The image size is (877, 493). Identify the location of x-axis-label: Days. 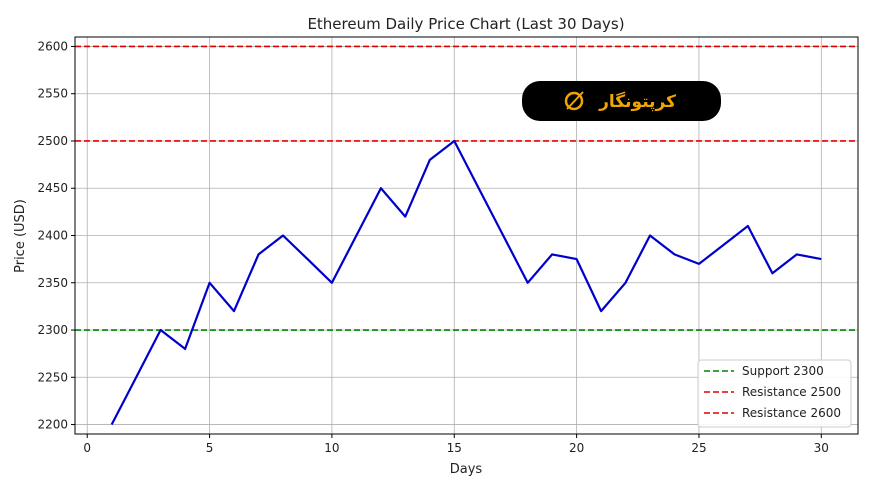
(466, 469).